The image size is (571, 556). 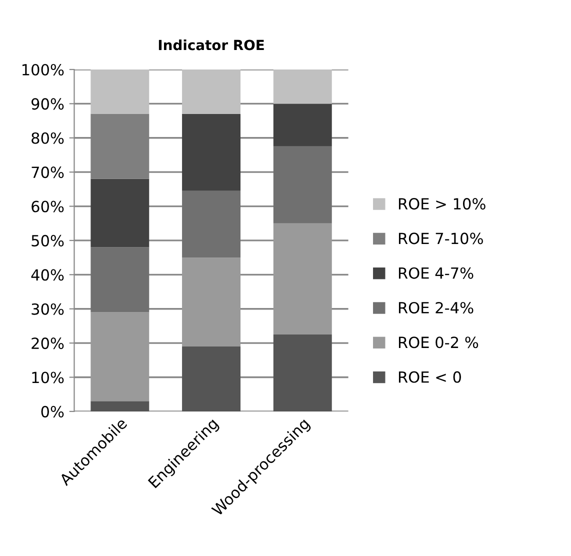 What do you see at coordinates (48, 206) in the screenshot?
I see `y-tick-label: 60%` at bounding box center [48, 206].